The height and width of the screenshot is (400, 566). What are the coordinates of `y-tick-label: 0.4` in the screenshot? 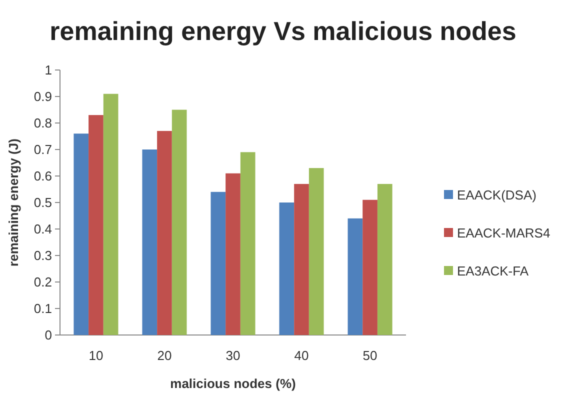 It's located at (43, 229).